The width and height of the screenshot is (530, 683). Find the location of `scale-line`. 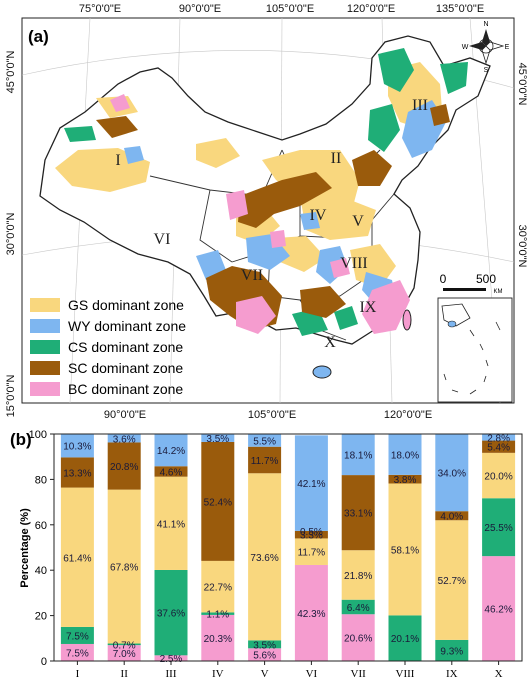

scale-line is located at coordinates (464, 289).